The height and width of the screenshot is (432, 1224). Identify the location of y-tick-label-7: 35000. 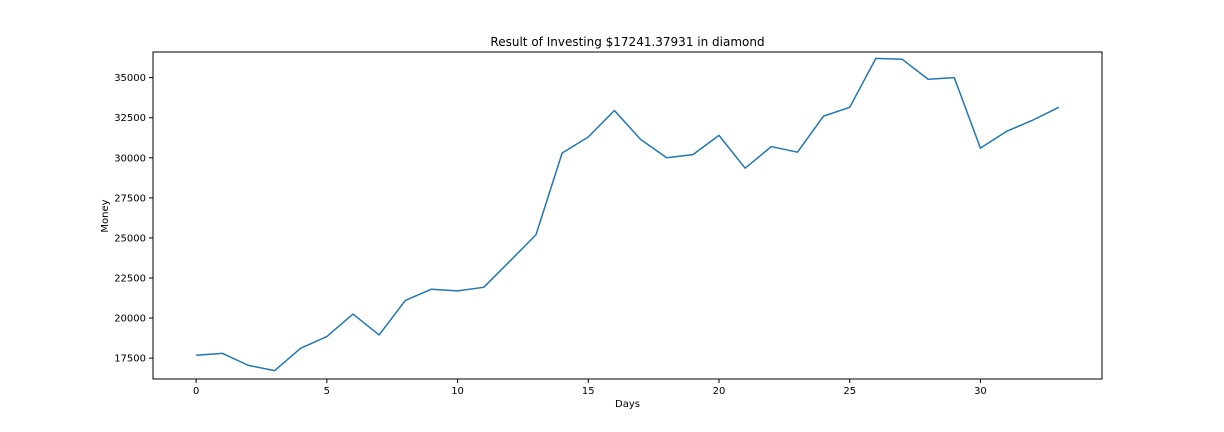
(130, 78).